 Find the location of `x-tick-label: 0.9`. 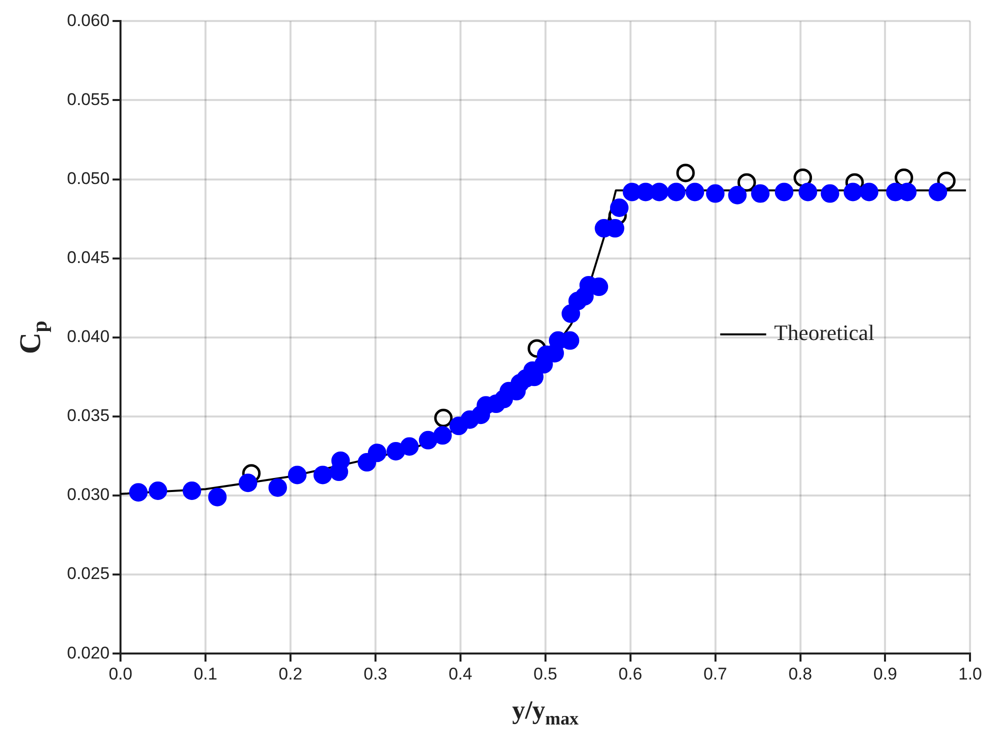

x-tick-label: 0.9 is located at coordinates (885, 674).